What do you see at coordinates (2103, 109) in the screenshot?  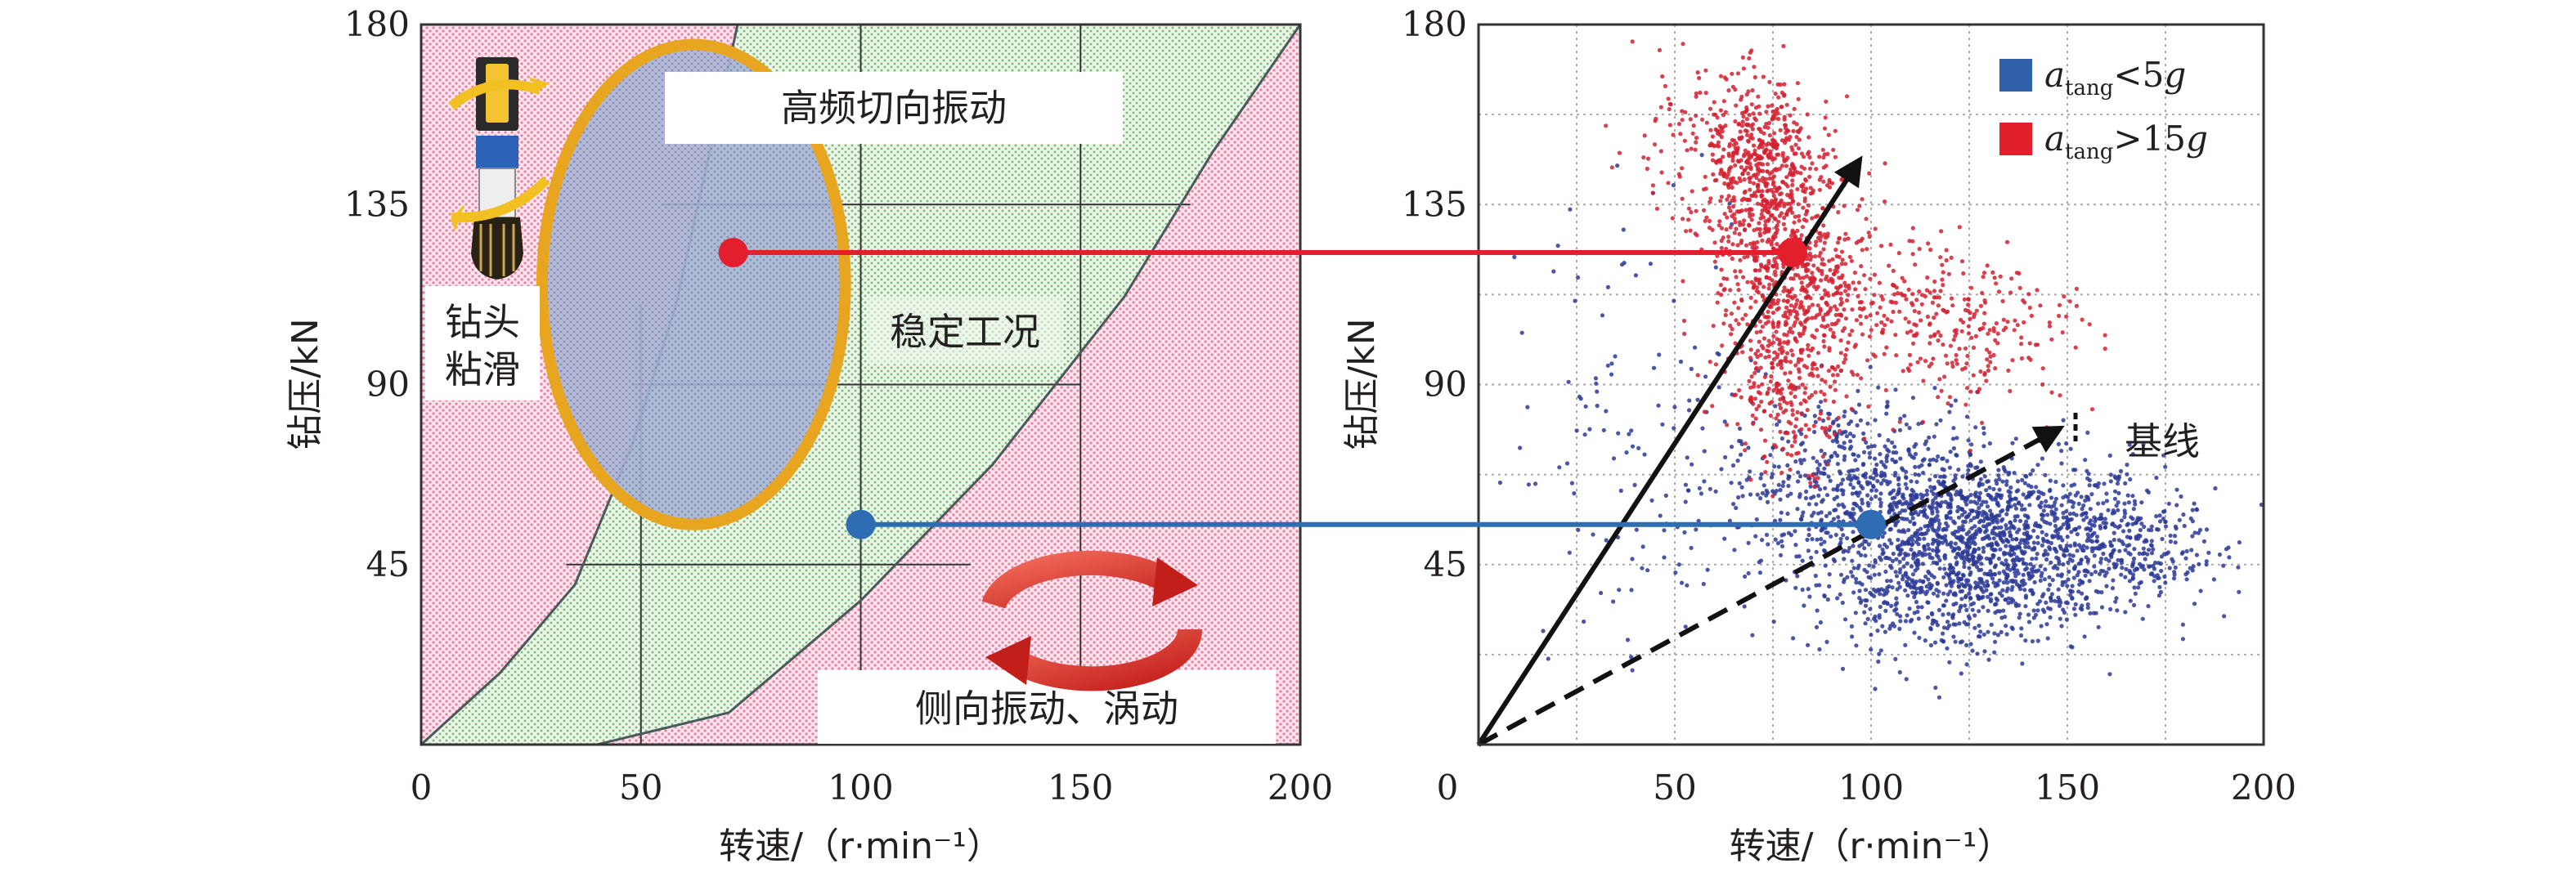 I see `legend: atang<5g atang>15g` at bounding box center [2103, 109].